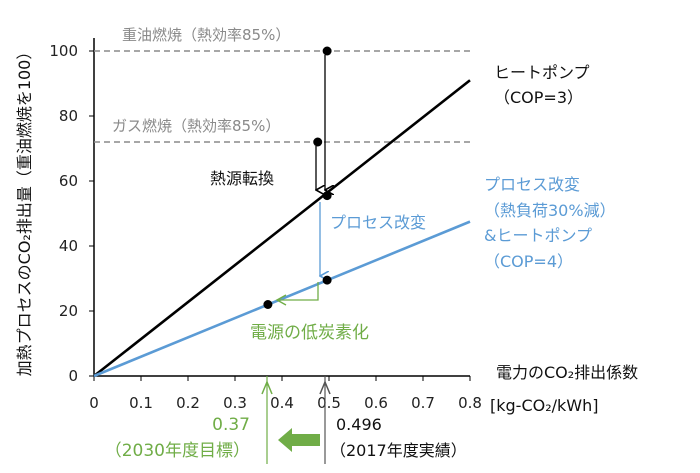 Image resolution: width=700 pixels, height=473 pixels. Describe the element at coordinates (325, 387) in the screenshot. I see `marker-arrowhead-2017` at that location.